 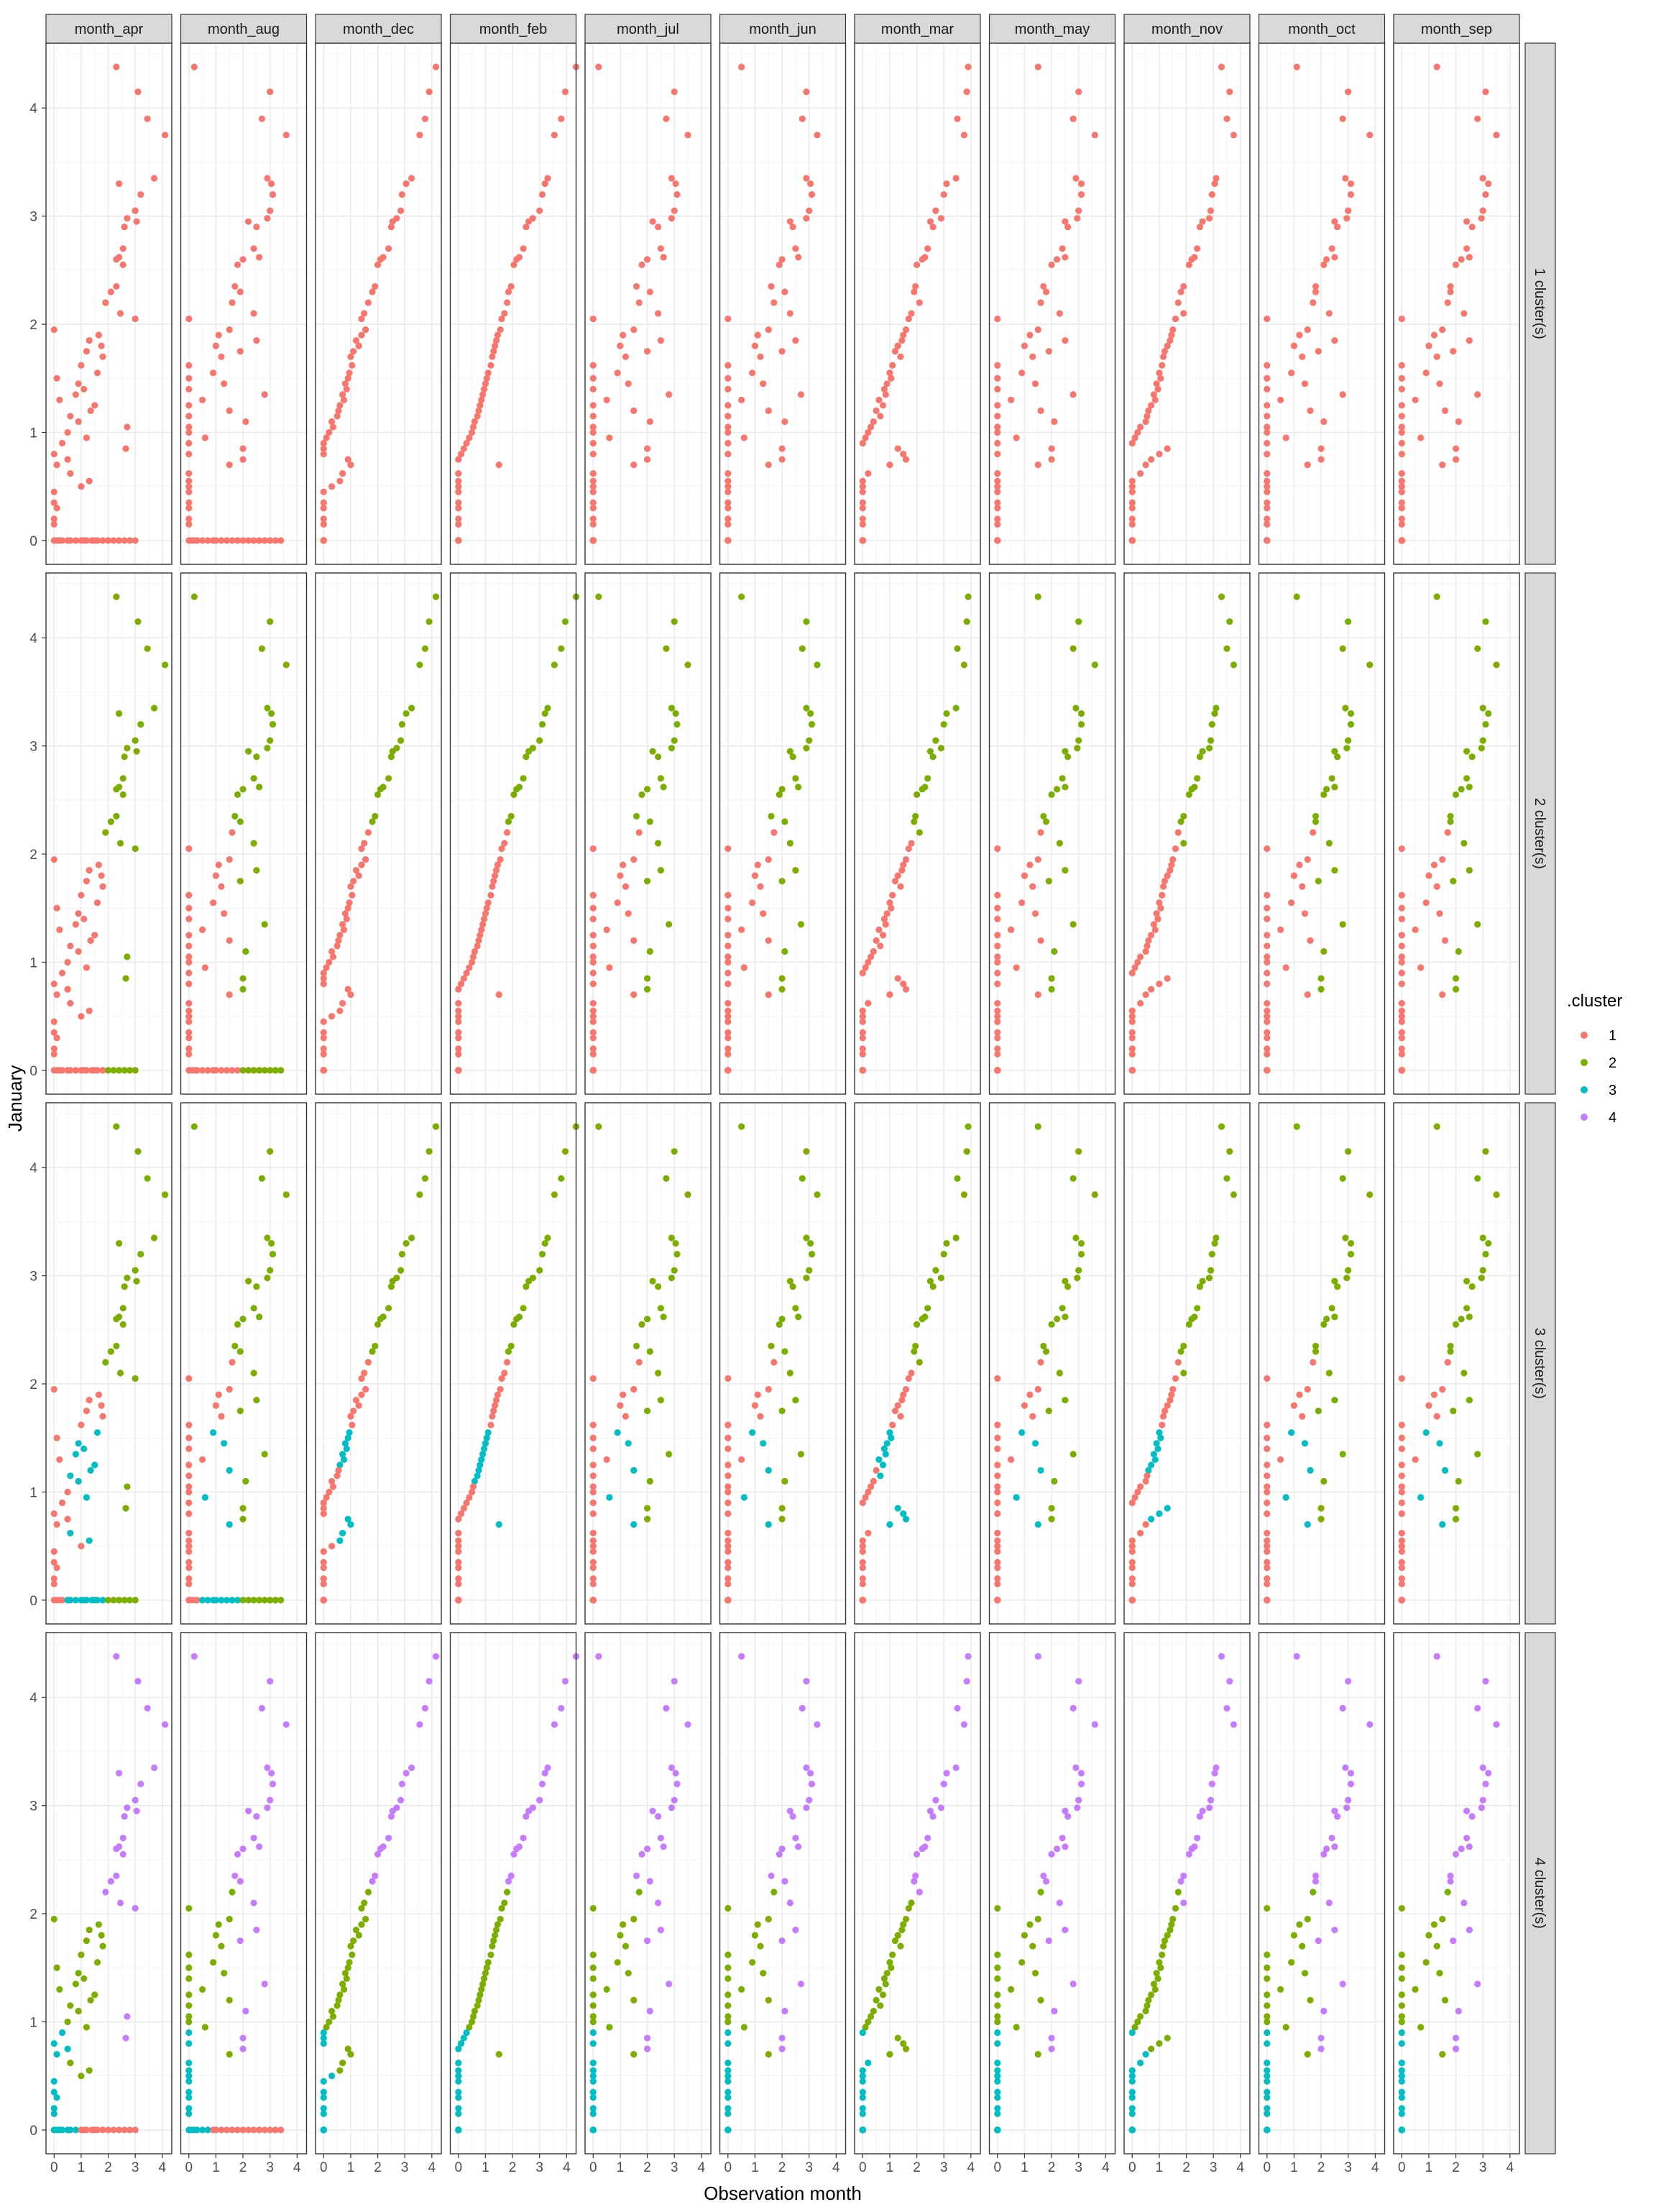 I want to click on x-tick-label: 2, so click(x=108, y=2167).